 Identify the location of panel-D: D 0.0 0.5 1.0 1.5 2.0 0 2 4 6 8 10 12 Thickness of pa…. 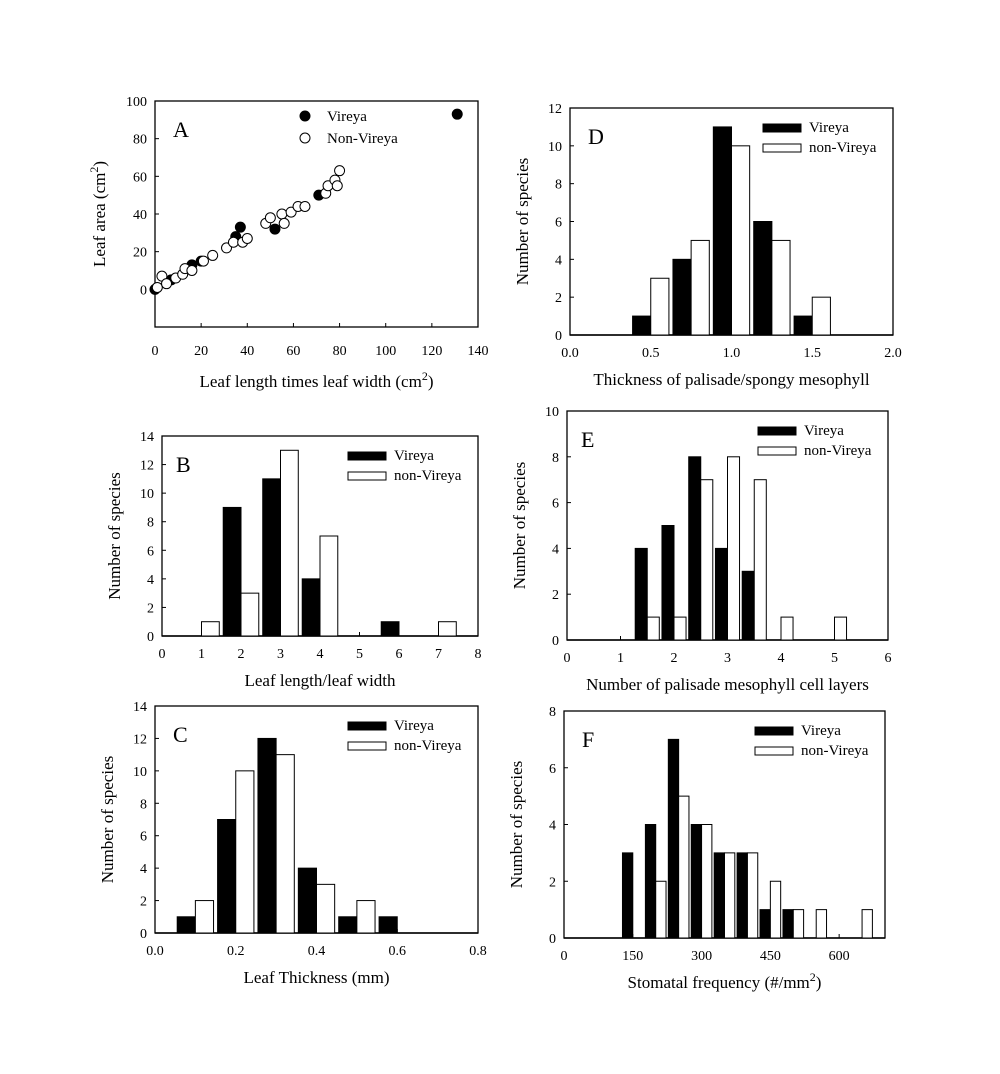
(707, 245).